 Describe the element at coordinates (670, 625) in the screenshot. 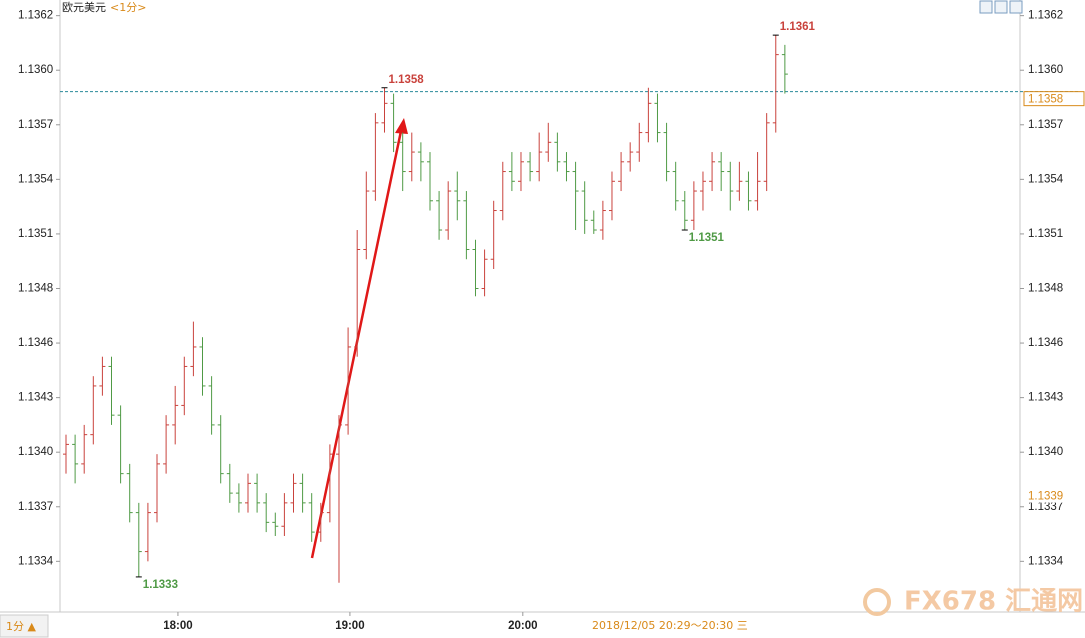

I see `time-range: 2018/12/05 20:29～20:30 三` at that location.